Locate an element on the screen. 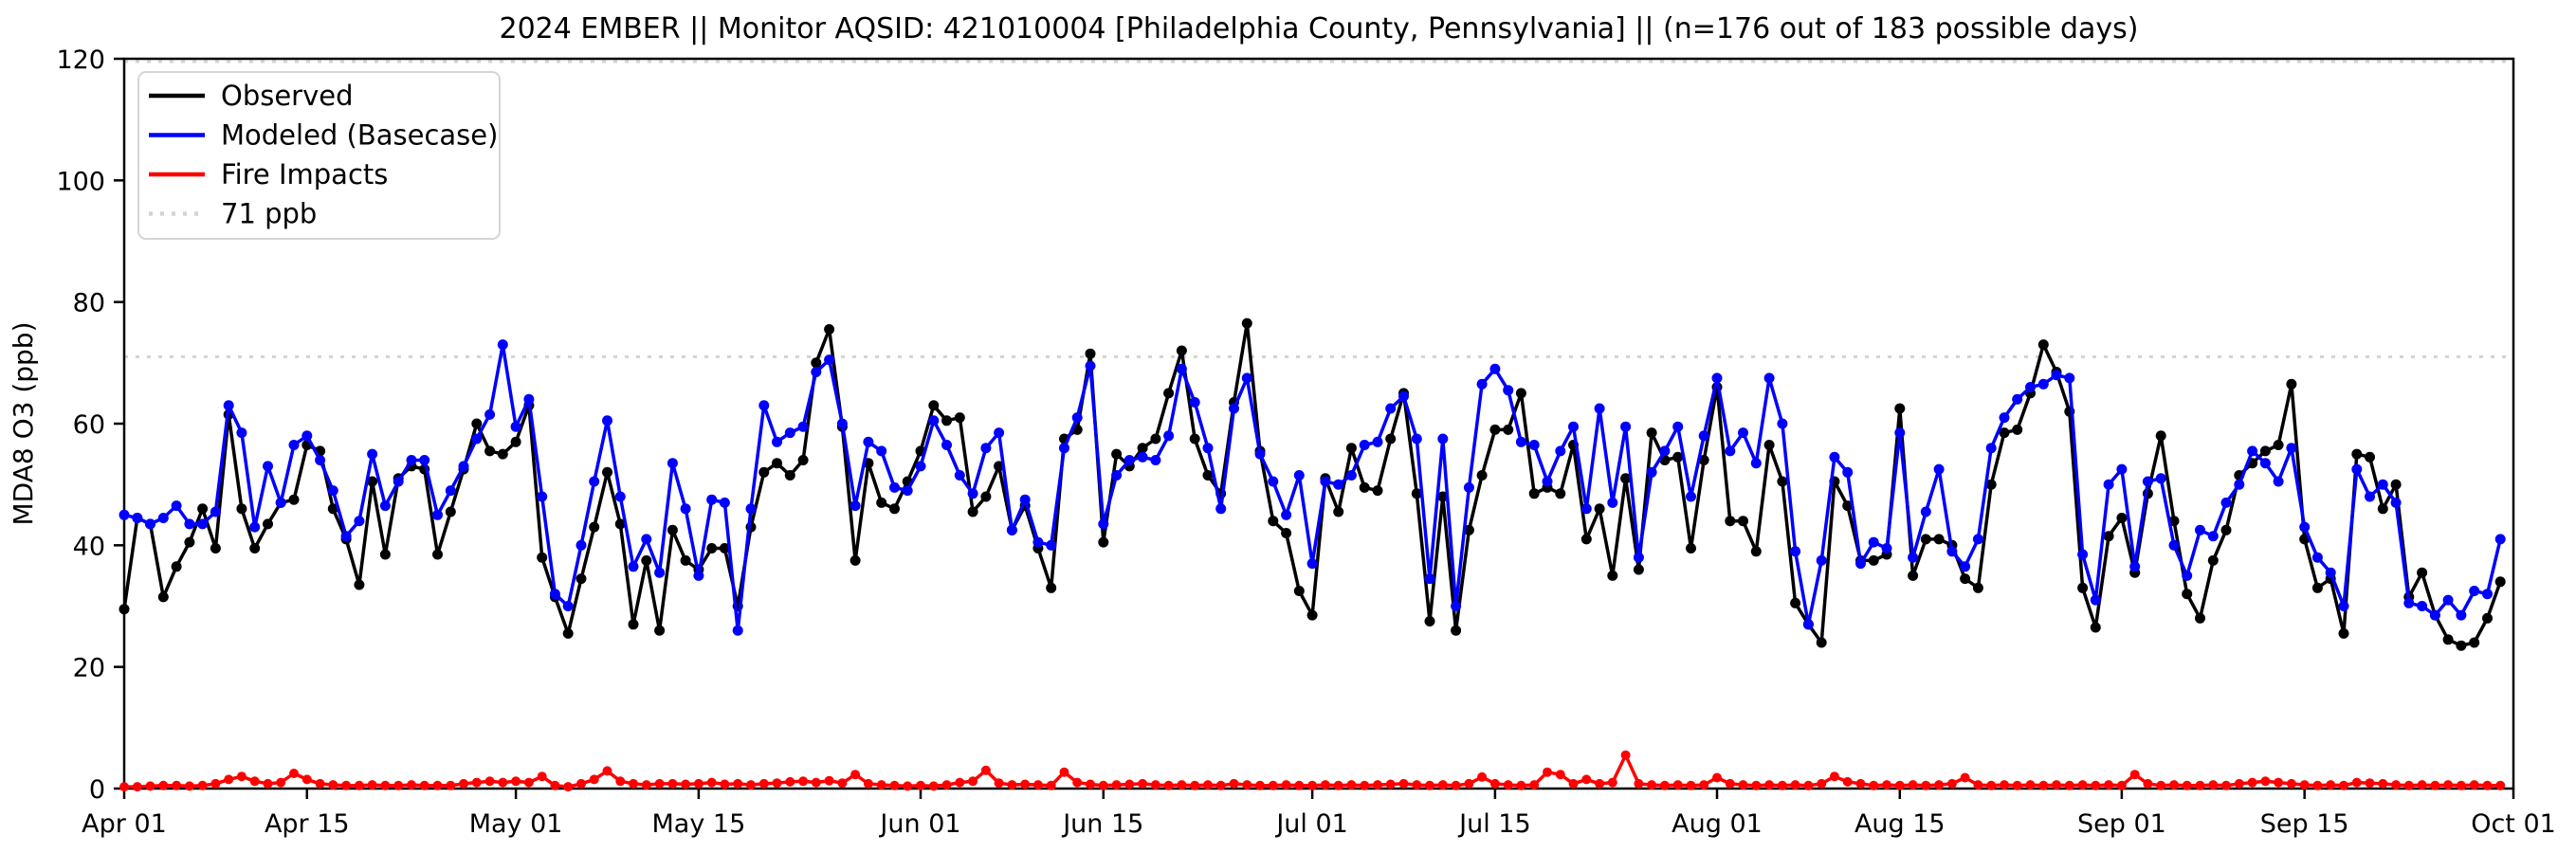  x-tick-label: Apr 15 is located at coordinates (307, 824).